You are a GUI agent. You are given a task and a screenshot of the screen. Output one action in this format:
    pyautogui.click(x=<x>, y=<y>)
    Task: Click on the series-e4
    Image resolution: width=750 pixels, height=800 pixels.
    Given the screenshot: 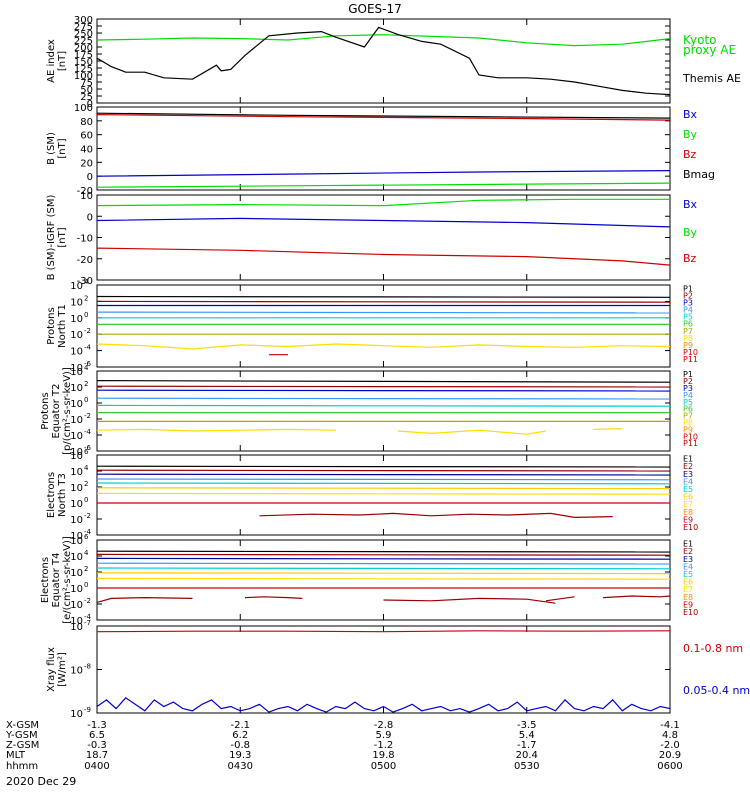 What is the action you would take?
    pyautogui.click(x=383, y=563)
    